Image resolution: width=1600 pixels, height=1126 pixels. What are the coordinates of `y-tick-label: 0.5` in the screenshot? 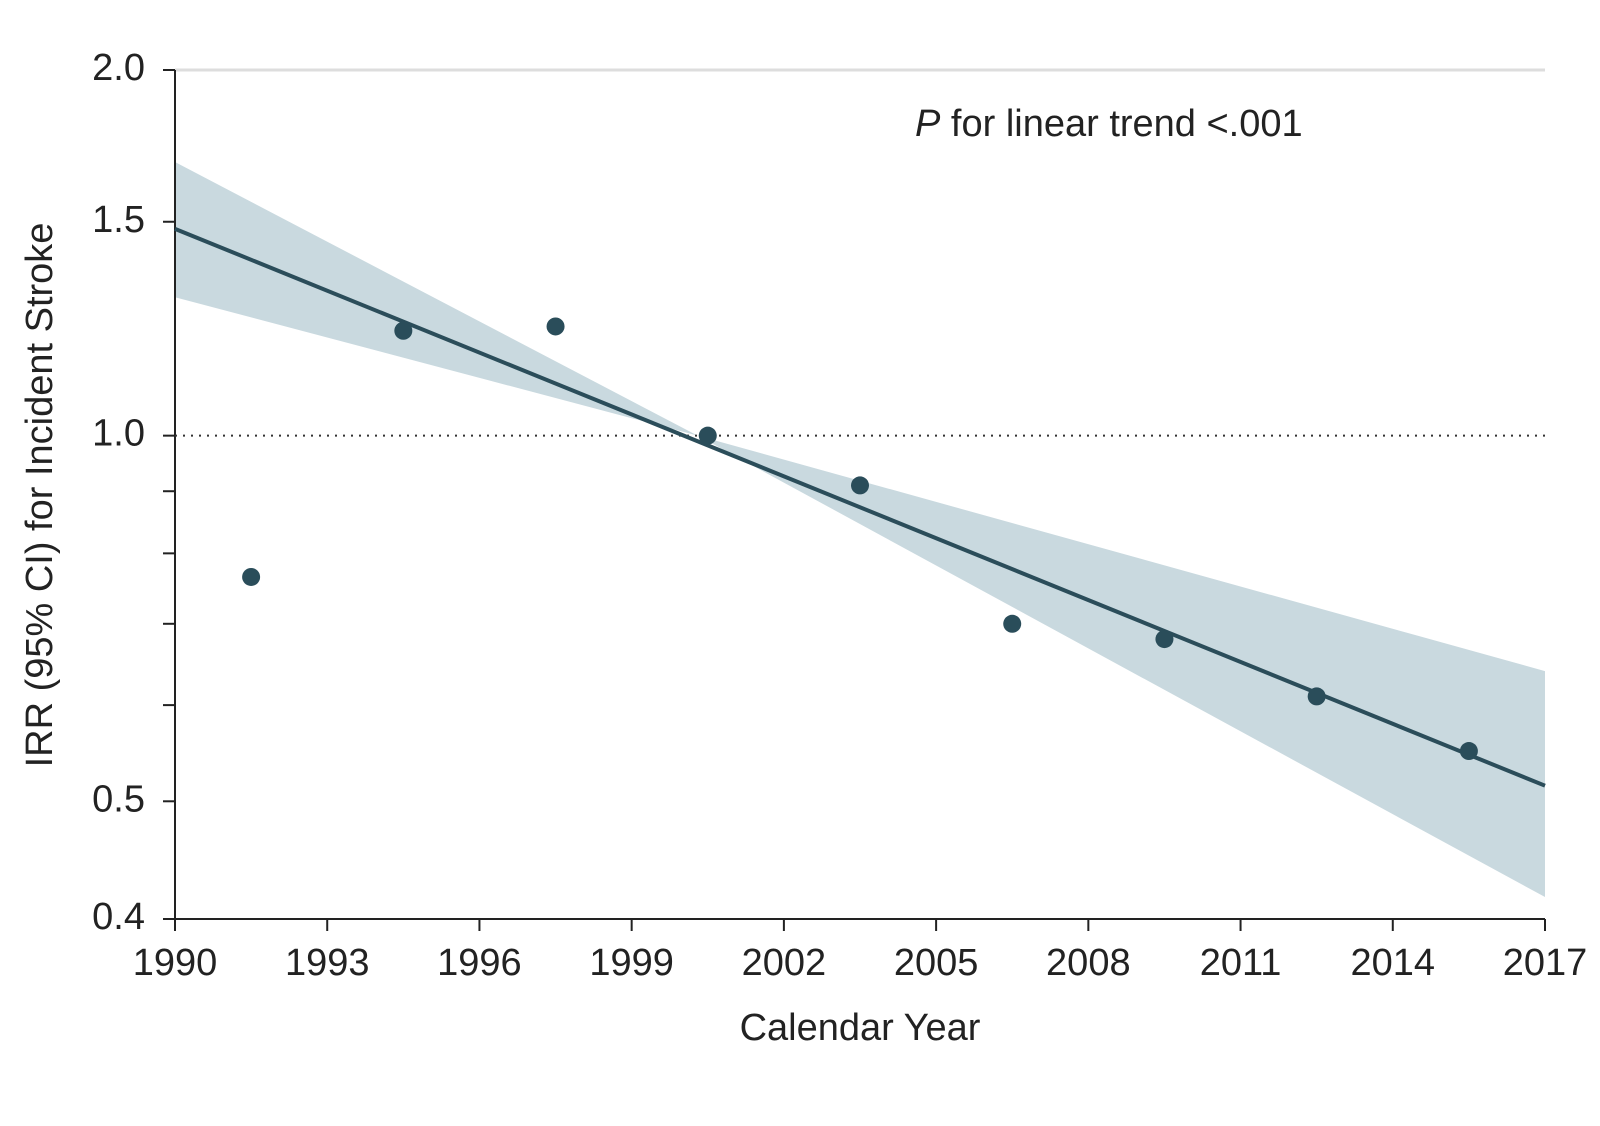 It's located at (118, 799).